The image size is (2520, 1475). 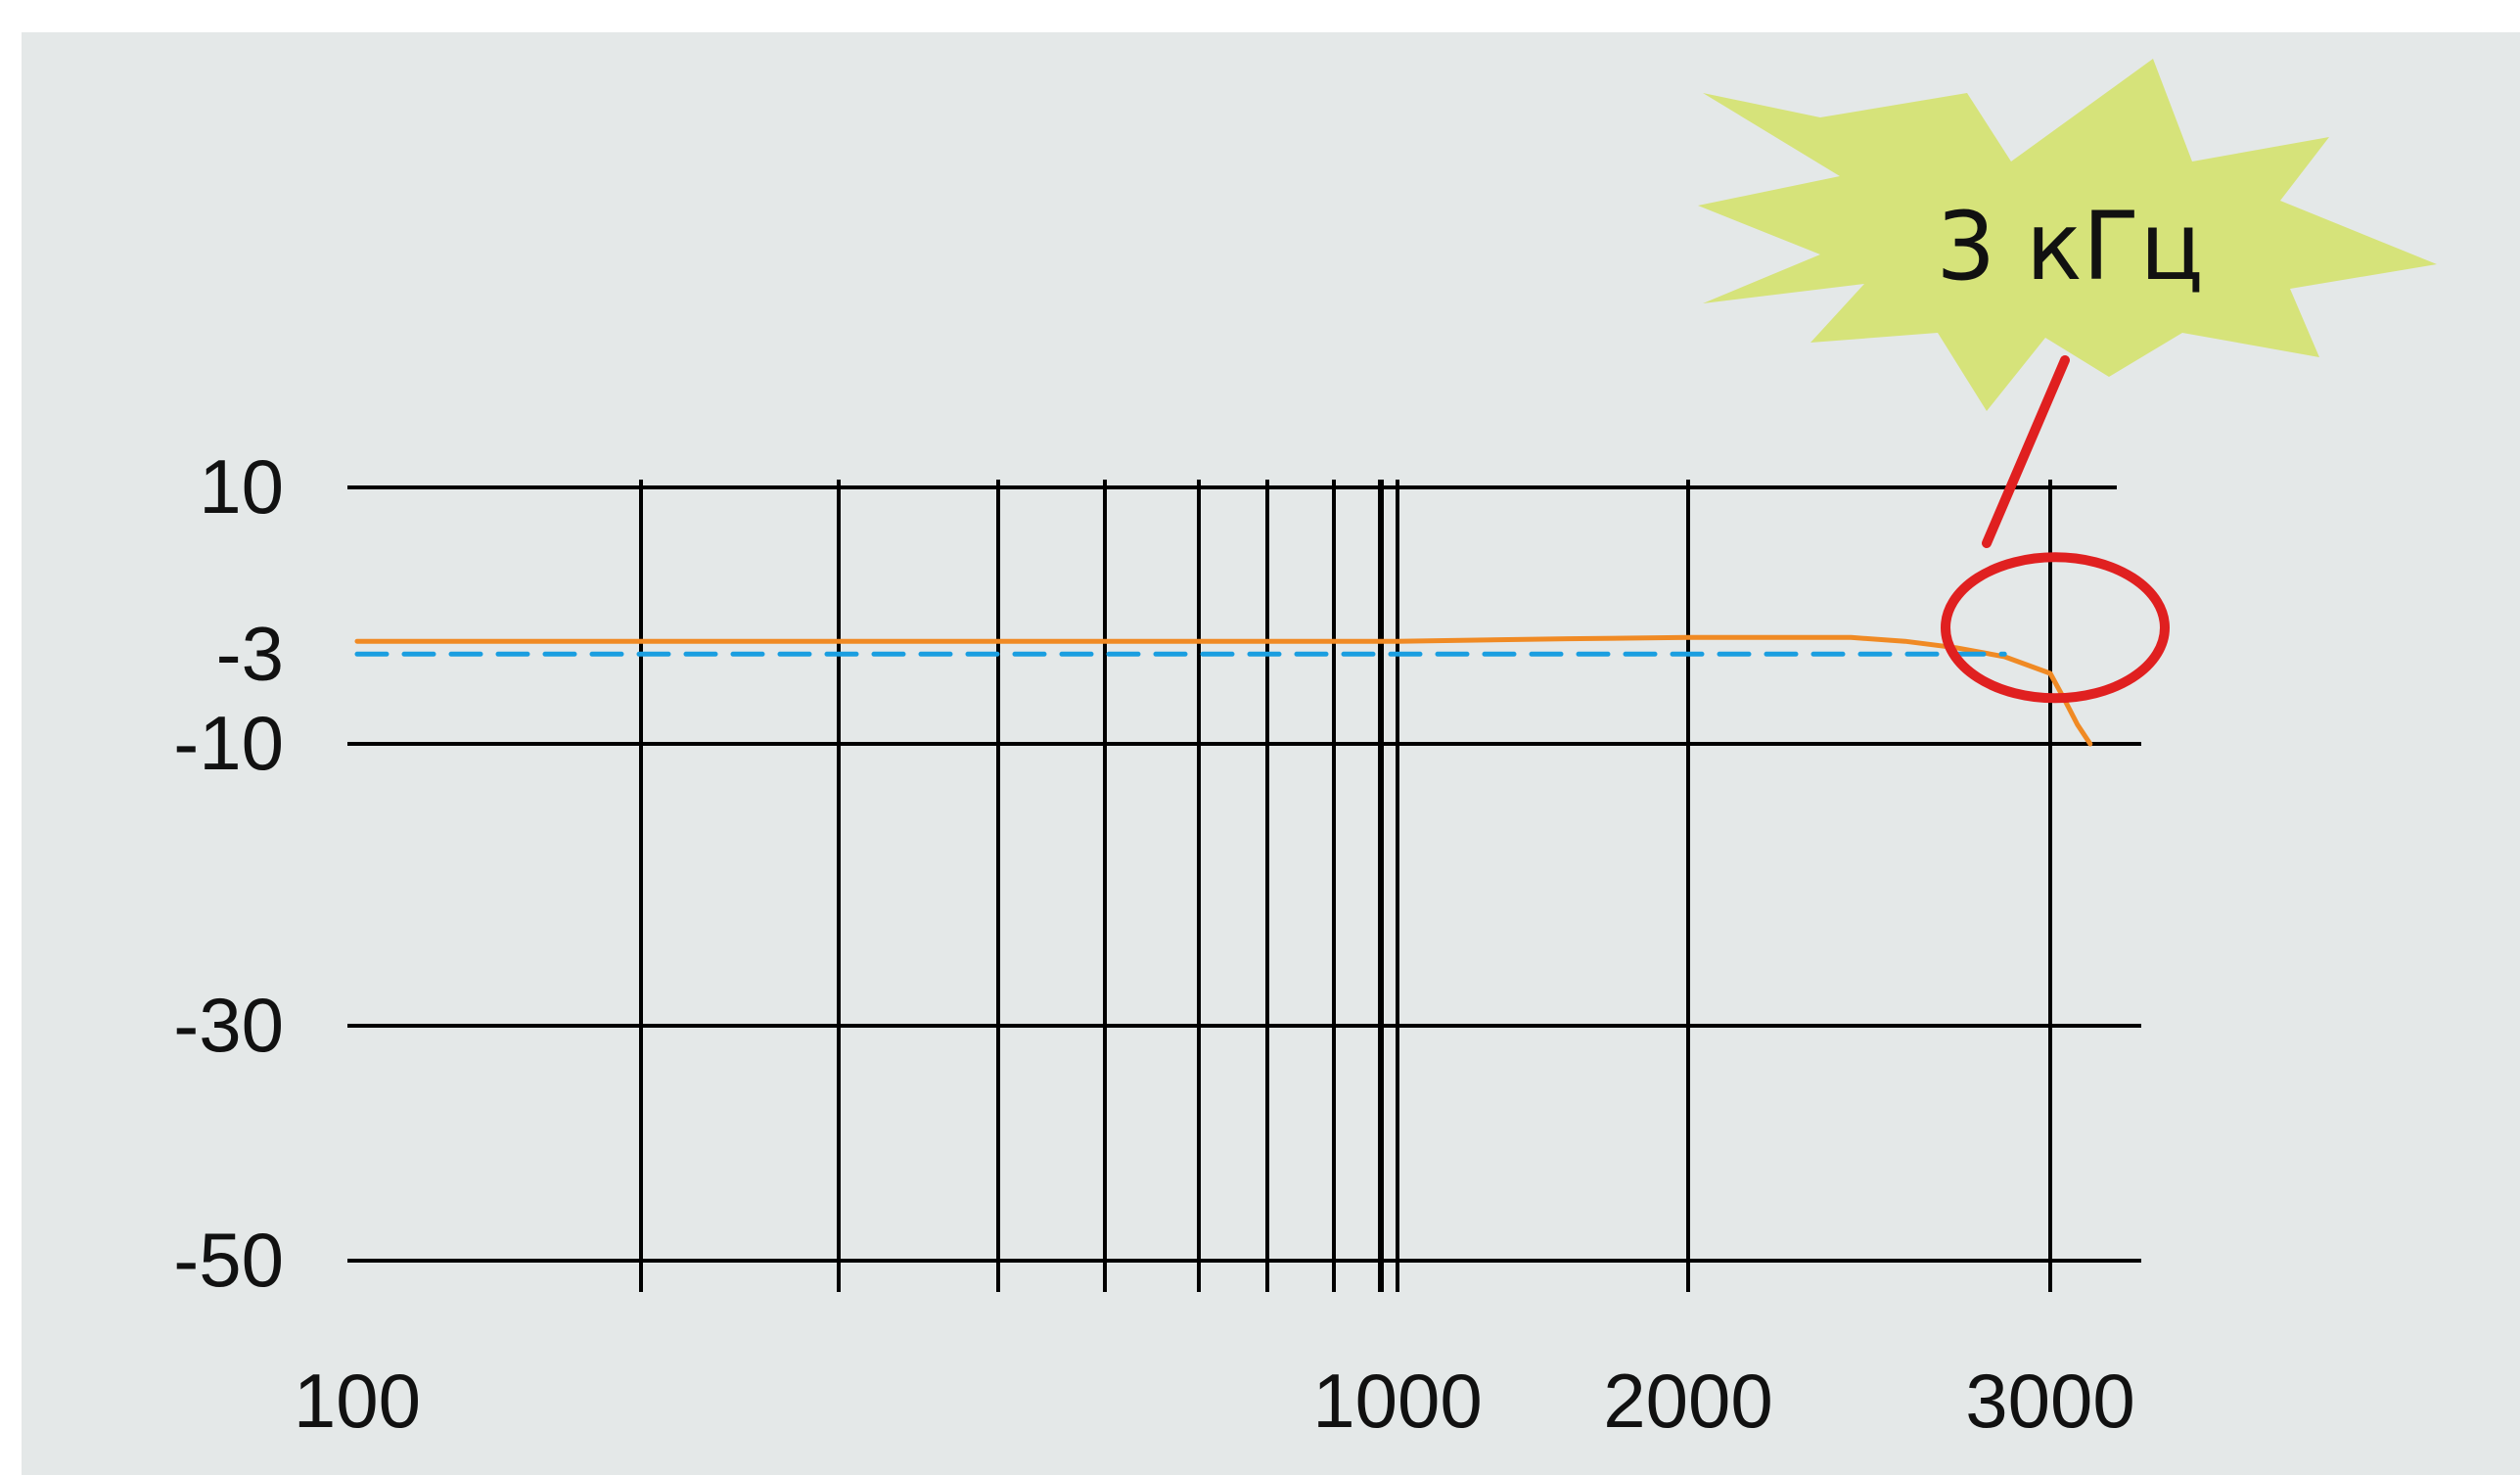 I want to click on y-tick-label: -10, so click(x=228, y=743).